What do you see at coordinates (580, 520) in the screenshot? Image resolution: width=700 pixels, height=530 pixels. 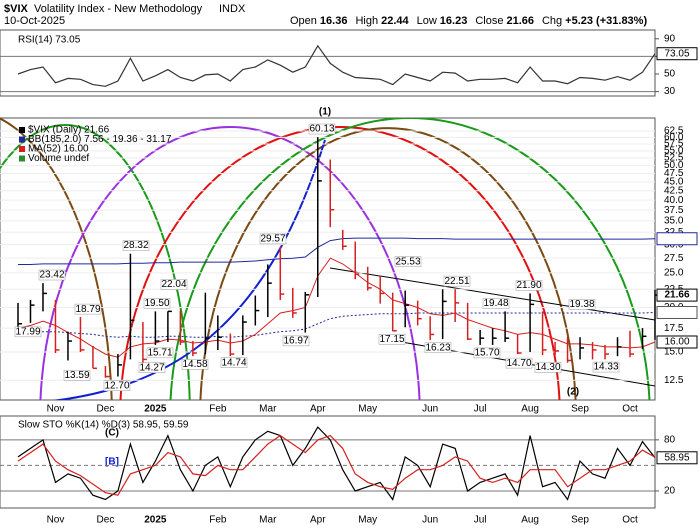 I see `x-tick-label: Sep` at bounding box center [580, 520].